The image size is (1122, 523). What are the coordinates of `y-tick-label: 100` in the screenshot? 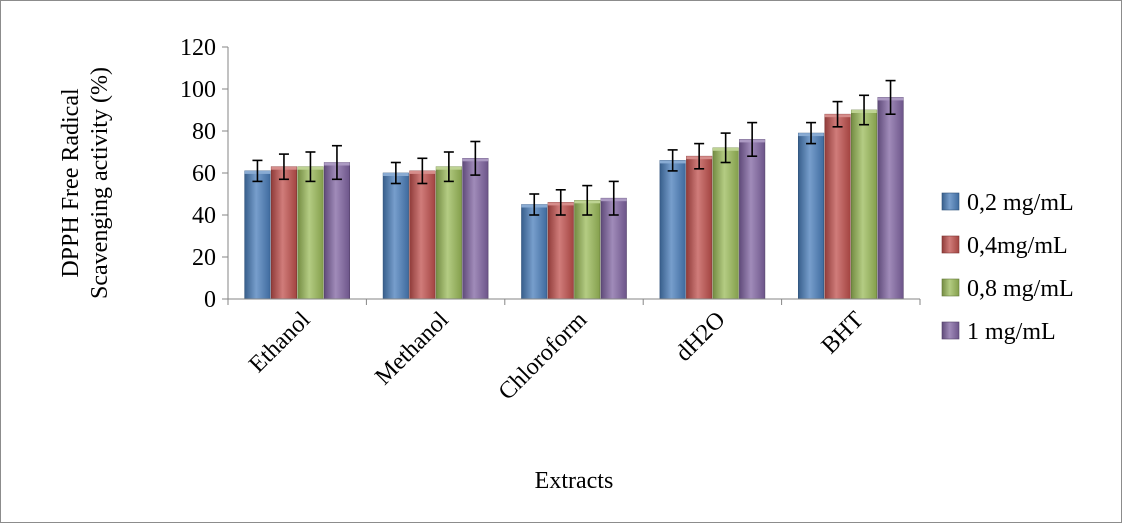 It's located at (198, 90).